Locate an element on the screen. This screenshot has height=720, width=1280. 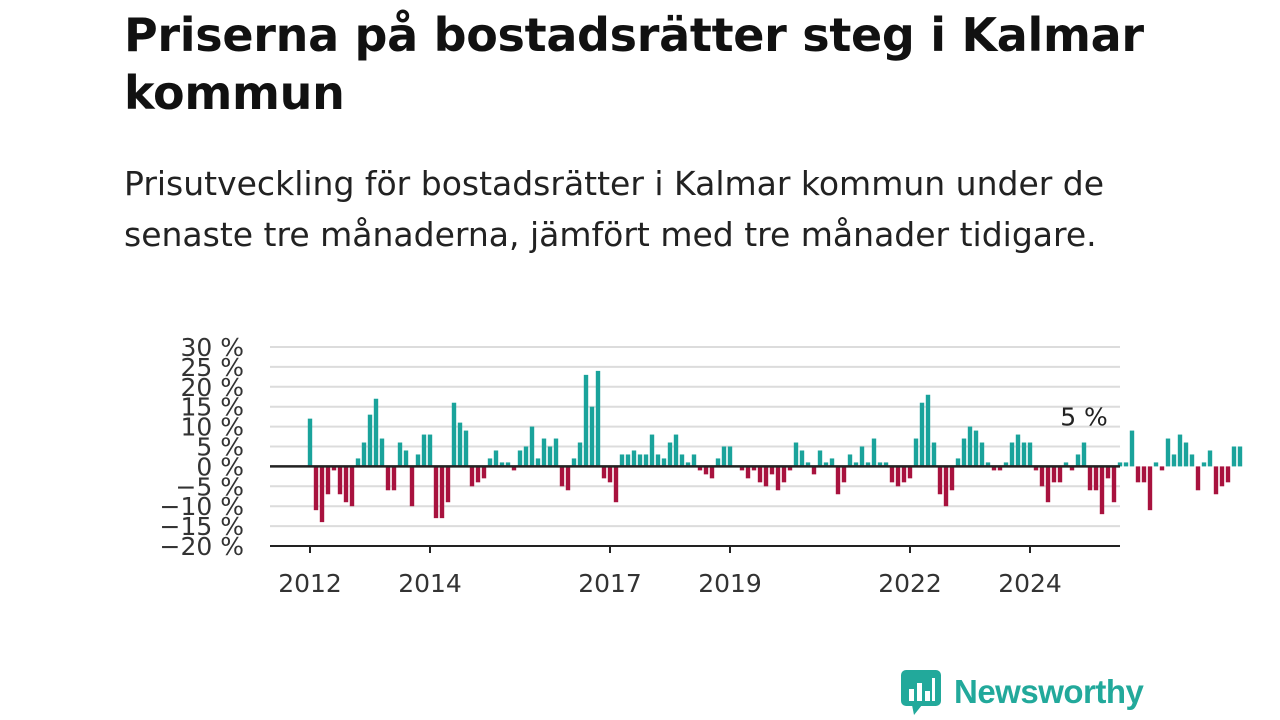
x-tick-label: 2017 is located at coordinates (610, 583).